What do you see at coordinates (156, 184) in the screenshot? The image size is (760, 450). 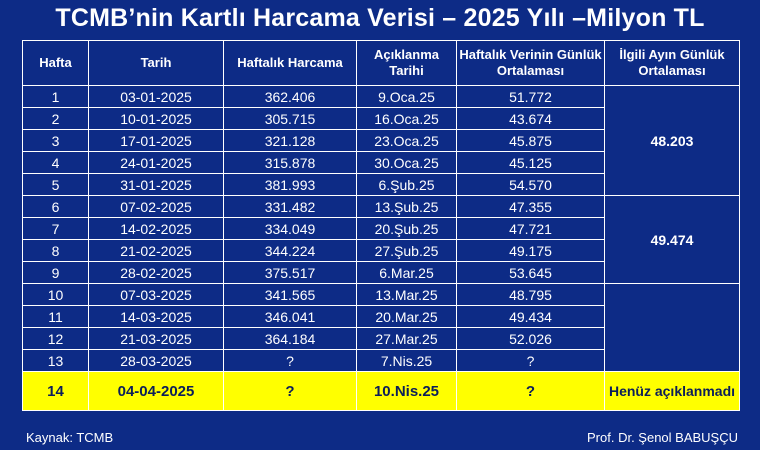 I see `date-cell: 31-01-2025` at bounding box center [156, 184].